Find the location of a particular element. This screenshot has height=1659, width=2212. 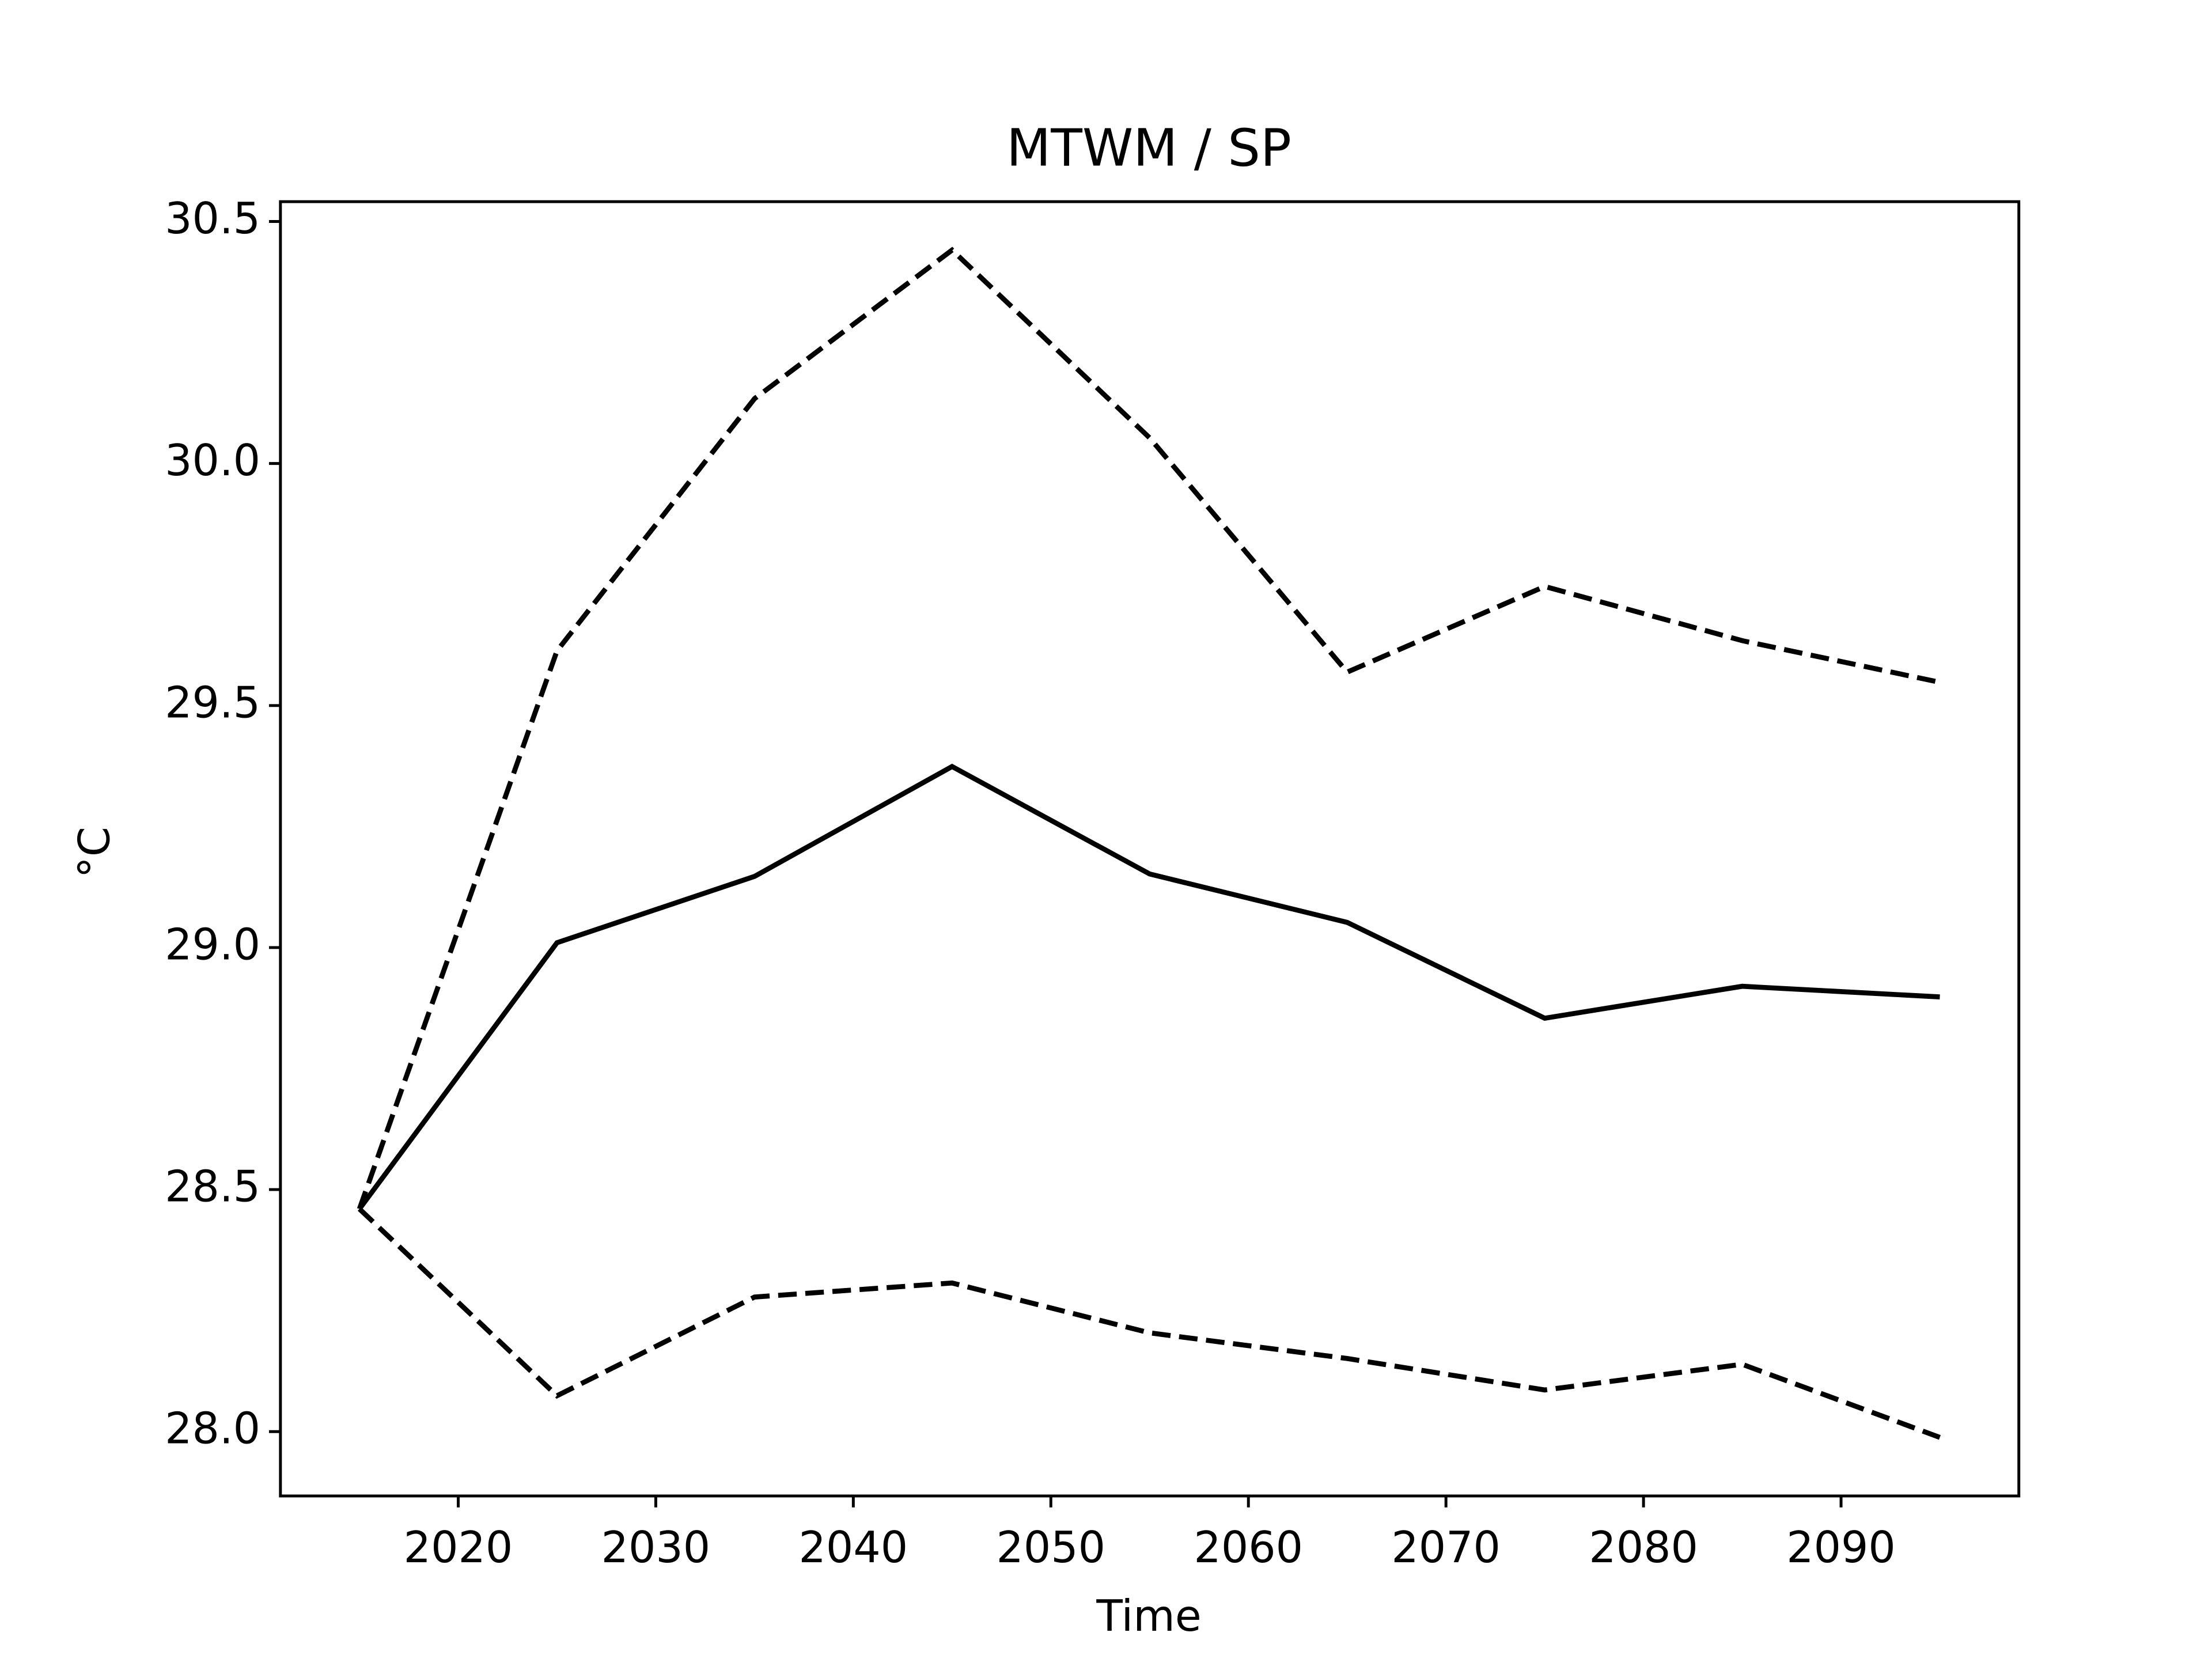

x-tick-label: 2080 is located at coordinates (1643, 1547).